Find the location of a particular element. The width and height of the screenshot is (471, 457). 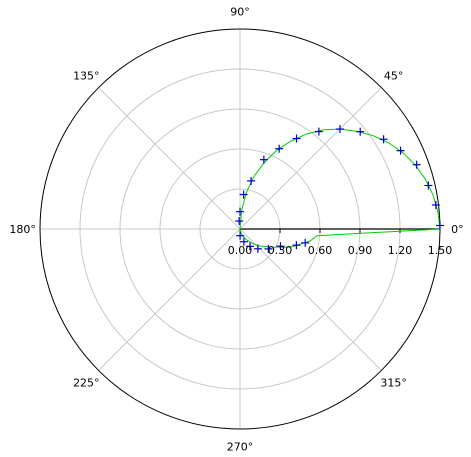

angular-tick-label-225: 225° is located at coordinates (86, 383).